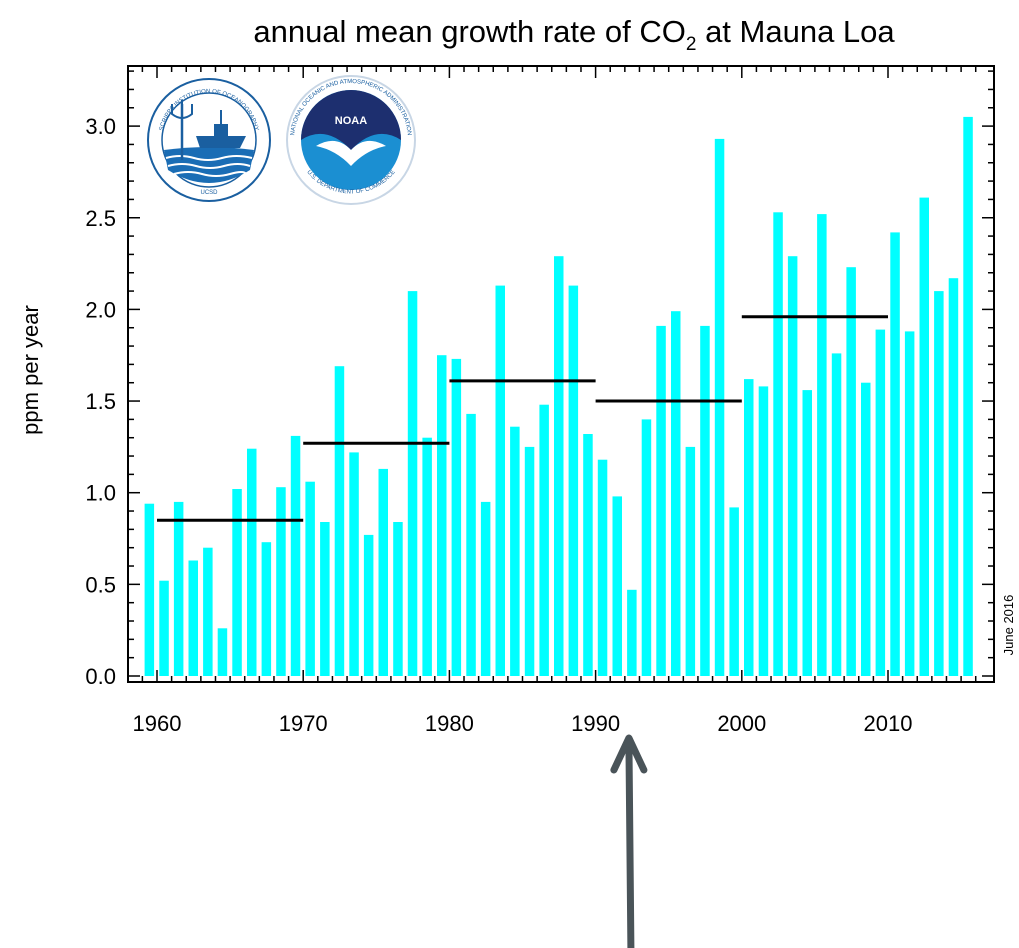  I want to click on bar-1997, so click(705, 500).